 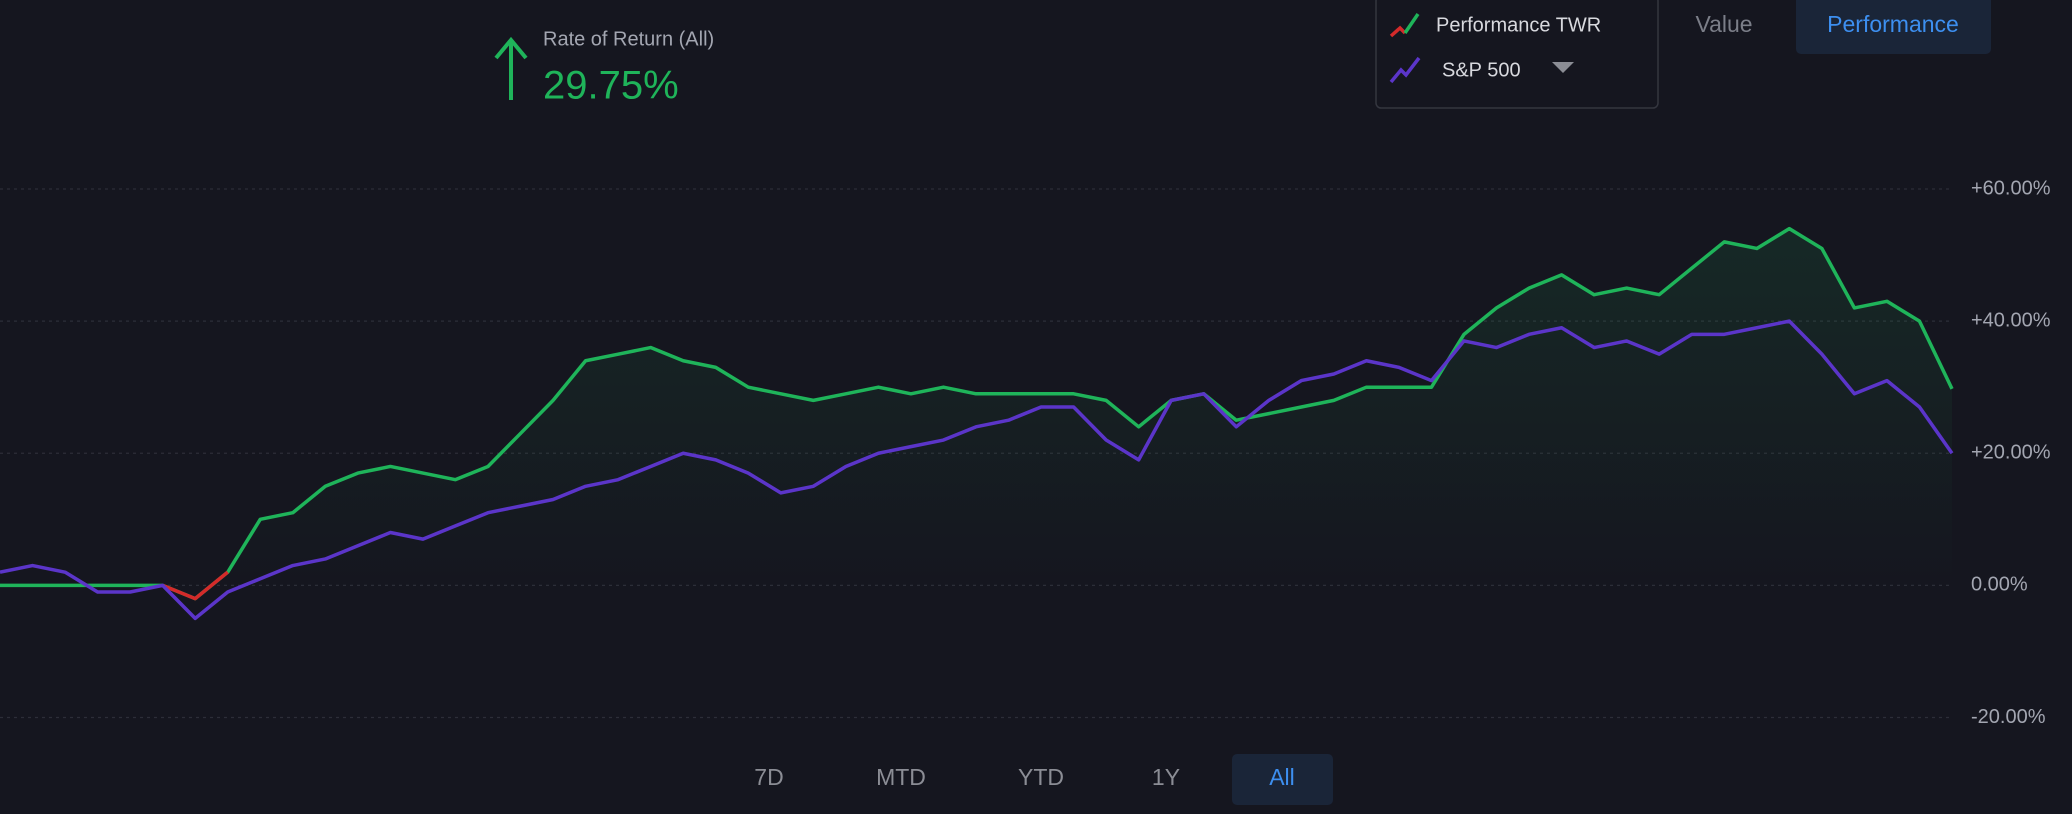 I want to click on up-arrow, so click(x=511, y=68).